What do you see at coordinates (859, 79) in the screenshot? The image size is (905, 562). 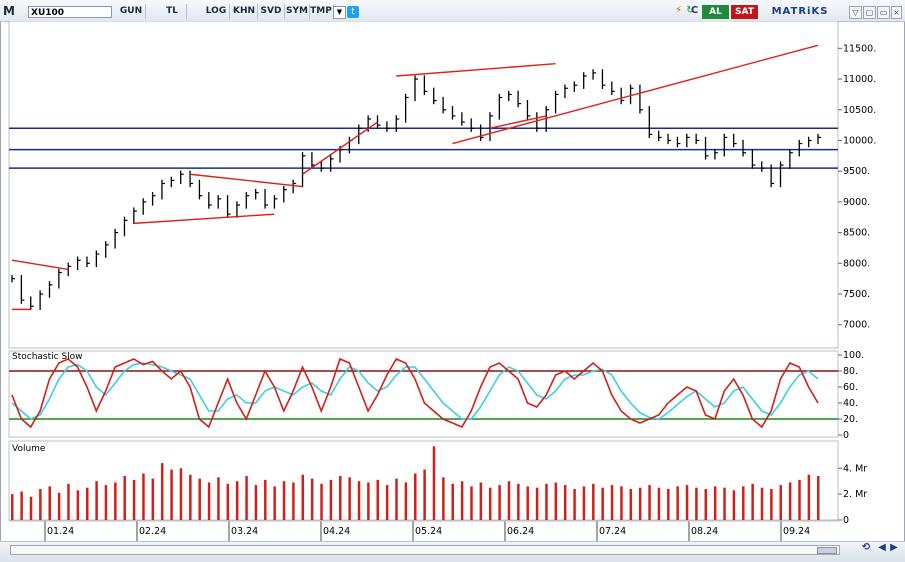 I see `price-y-tick-label: 11000.` at bounding box center [859, 79].